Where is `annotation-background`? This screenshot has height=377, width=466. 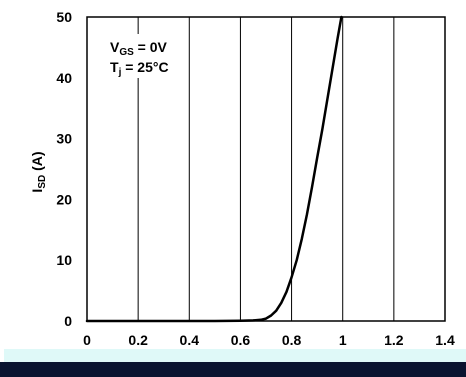 annotation-background is located at coordinates (139, 56).